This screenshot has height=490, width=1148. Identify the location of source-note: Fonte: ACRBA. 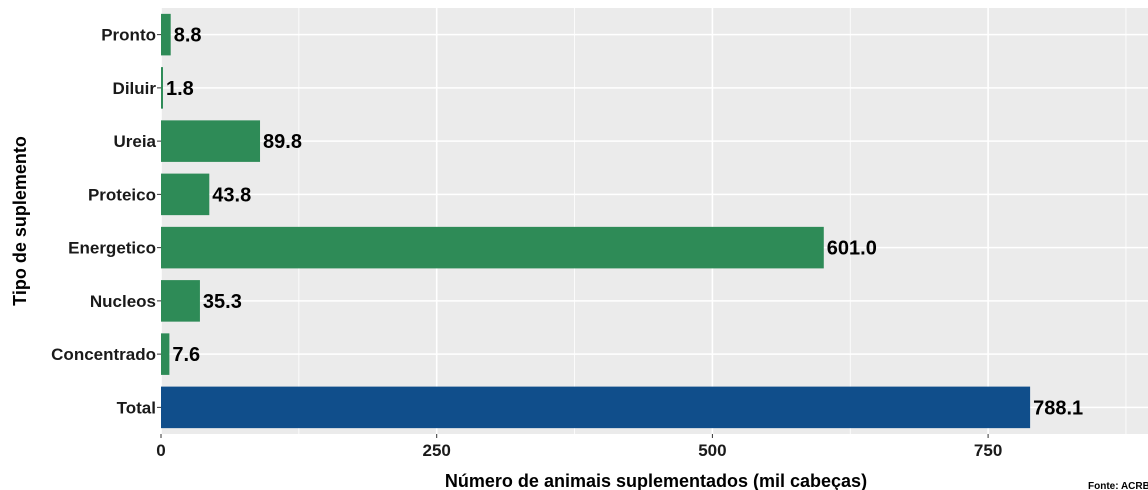
(1118, 485).